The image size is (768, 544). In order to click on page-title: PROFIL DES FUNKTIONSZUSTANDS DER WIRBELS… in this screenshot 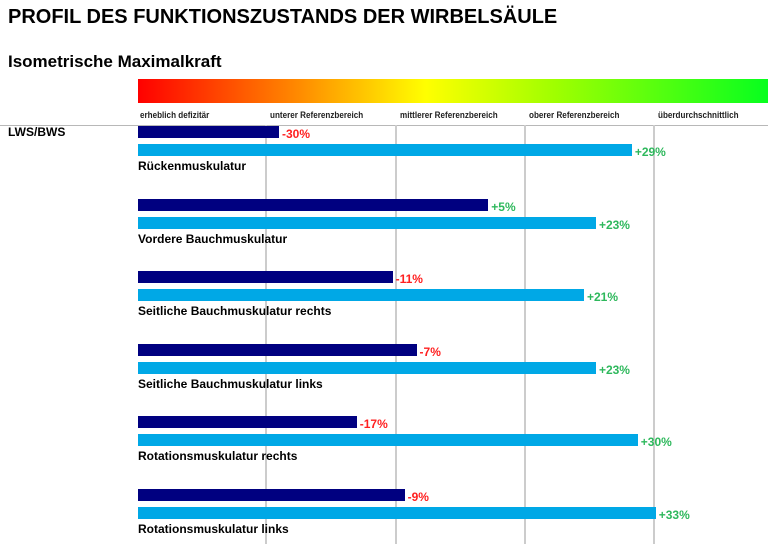, I will do `click(283, 17)`.